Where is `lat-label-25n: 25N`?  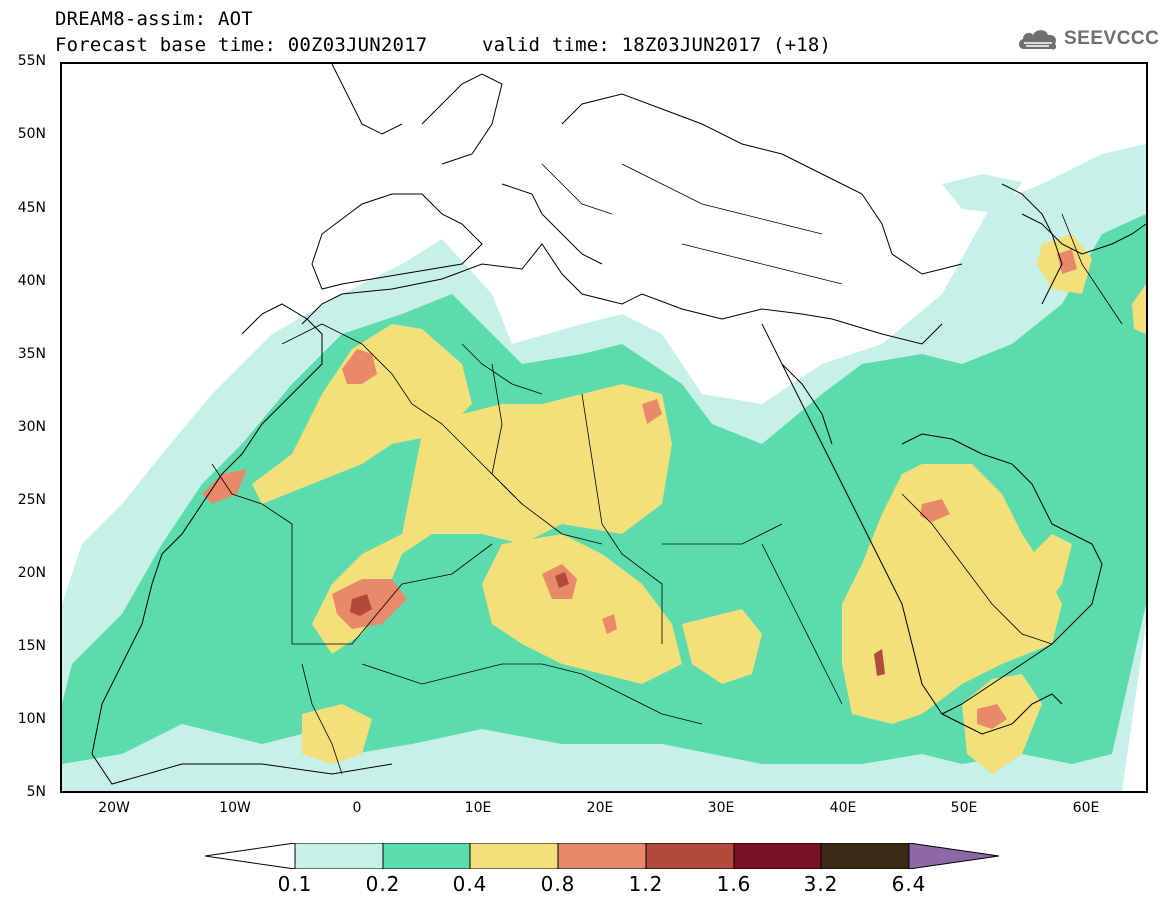
lat-label-25n: 25N is located at coordinates (31, 500).